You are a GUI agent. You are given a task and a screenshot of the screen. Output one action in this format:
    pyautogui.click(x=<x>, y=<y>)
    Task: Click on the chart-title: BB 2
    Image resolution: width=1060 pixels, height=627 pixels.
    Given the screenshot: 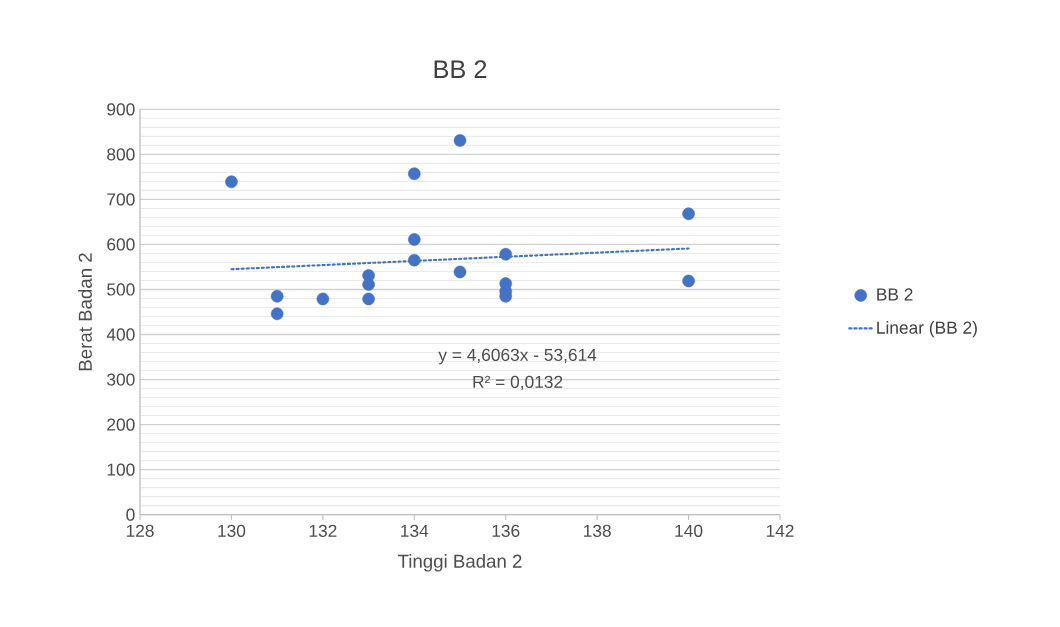 What is the action you would take?
    pyautogui.click(x=460, y=69)
    